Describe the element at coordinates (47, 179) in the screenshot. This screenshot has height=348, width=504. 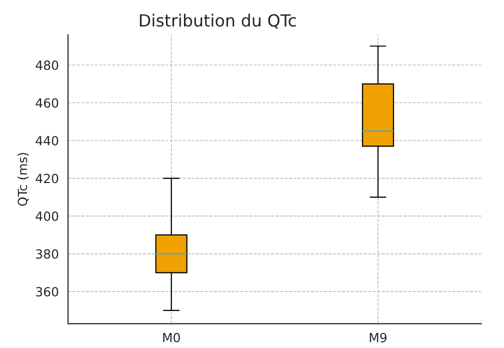
I see `y-tick-label: 420` at that location.